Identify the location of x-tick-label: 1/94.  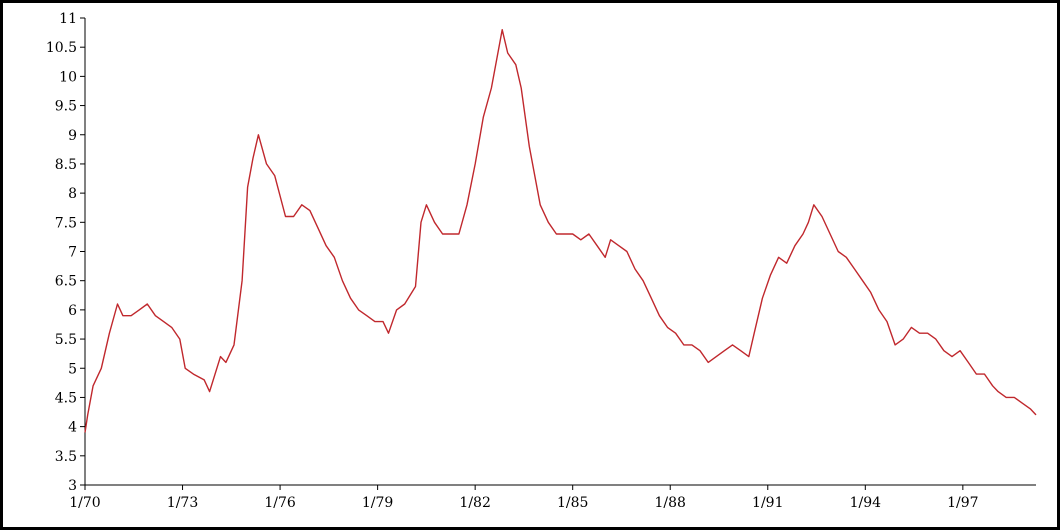
(866, 503).